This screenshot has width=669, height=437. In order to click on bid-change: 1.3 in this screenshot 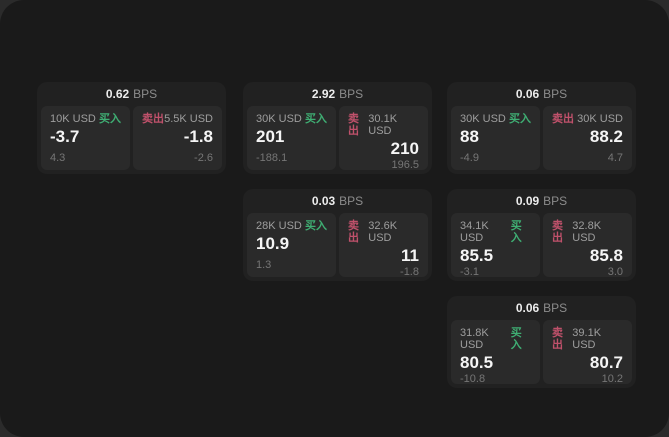, I will do `click(264, 265)`.